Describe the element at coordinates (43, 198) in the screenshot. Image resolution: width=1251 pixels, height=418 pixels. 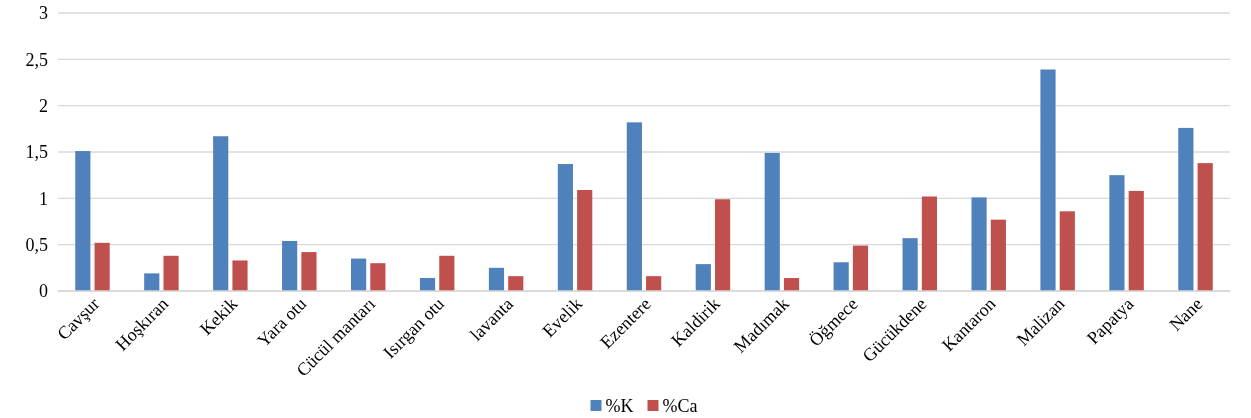
I see `y-tick-label: 1` at that location.